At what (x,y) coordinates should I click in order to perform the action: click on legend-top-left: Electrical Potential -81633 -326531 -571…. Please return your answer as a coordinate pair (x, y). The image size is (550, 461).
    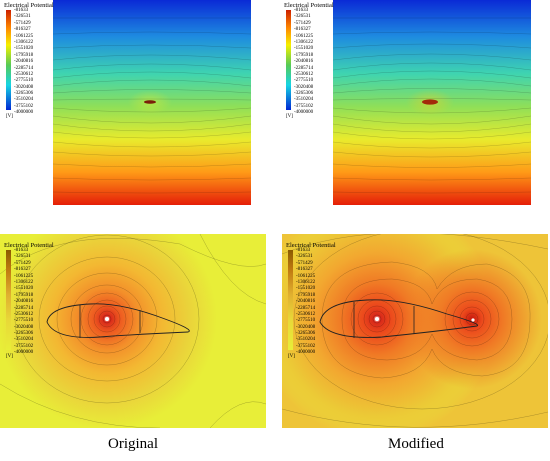
    Looking at the image, I should click on (34, 62).